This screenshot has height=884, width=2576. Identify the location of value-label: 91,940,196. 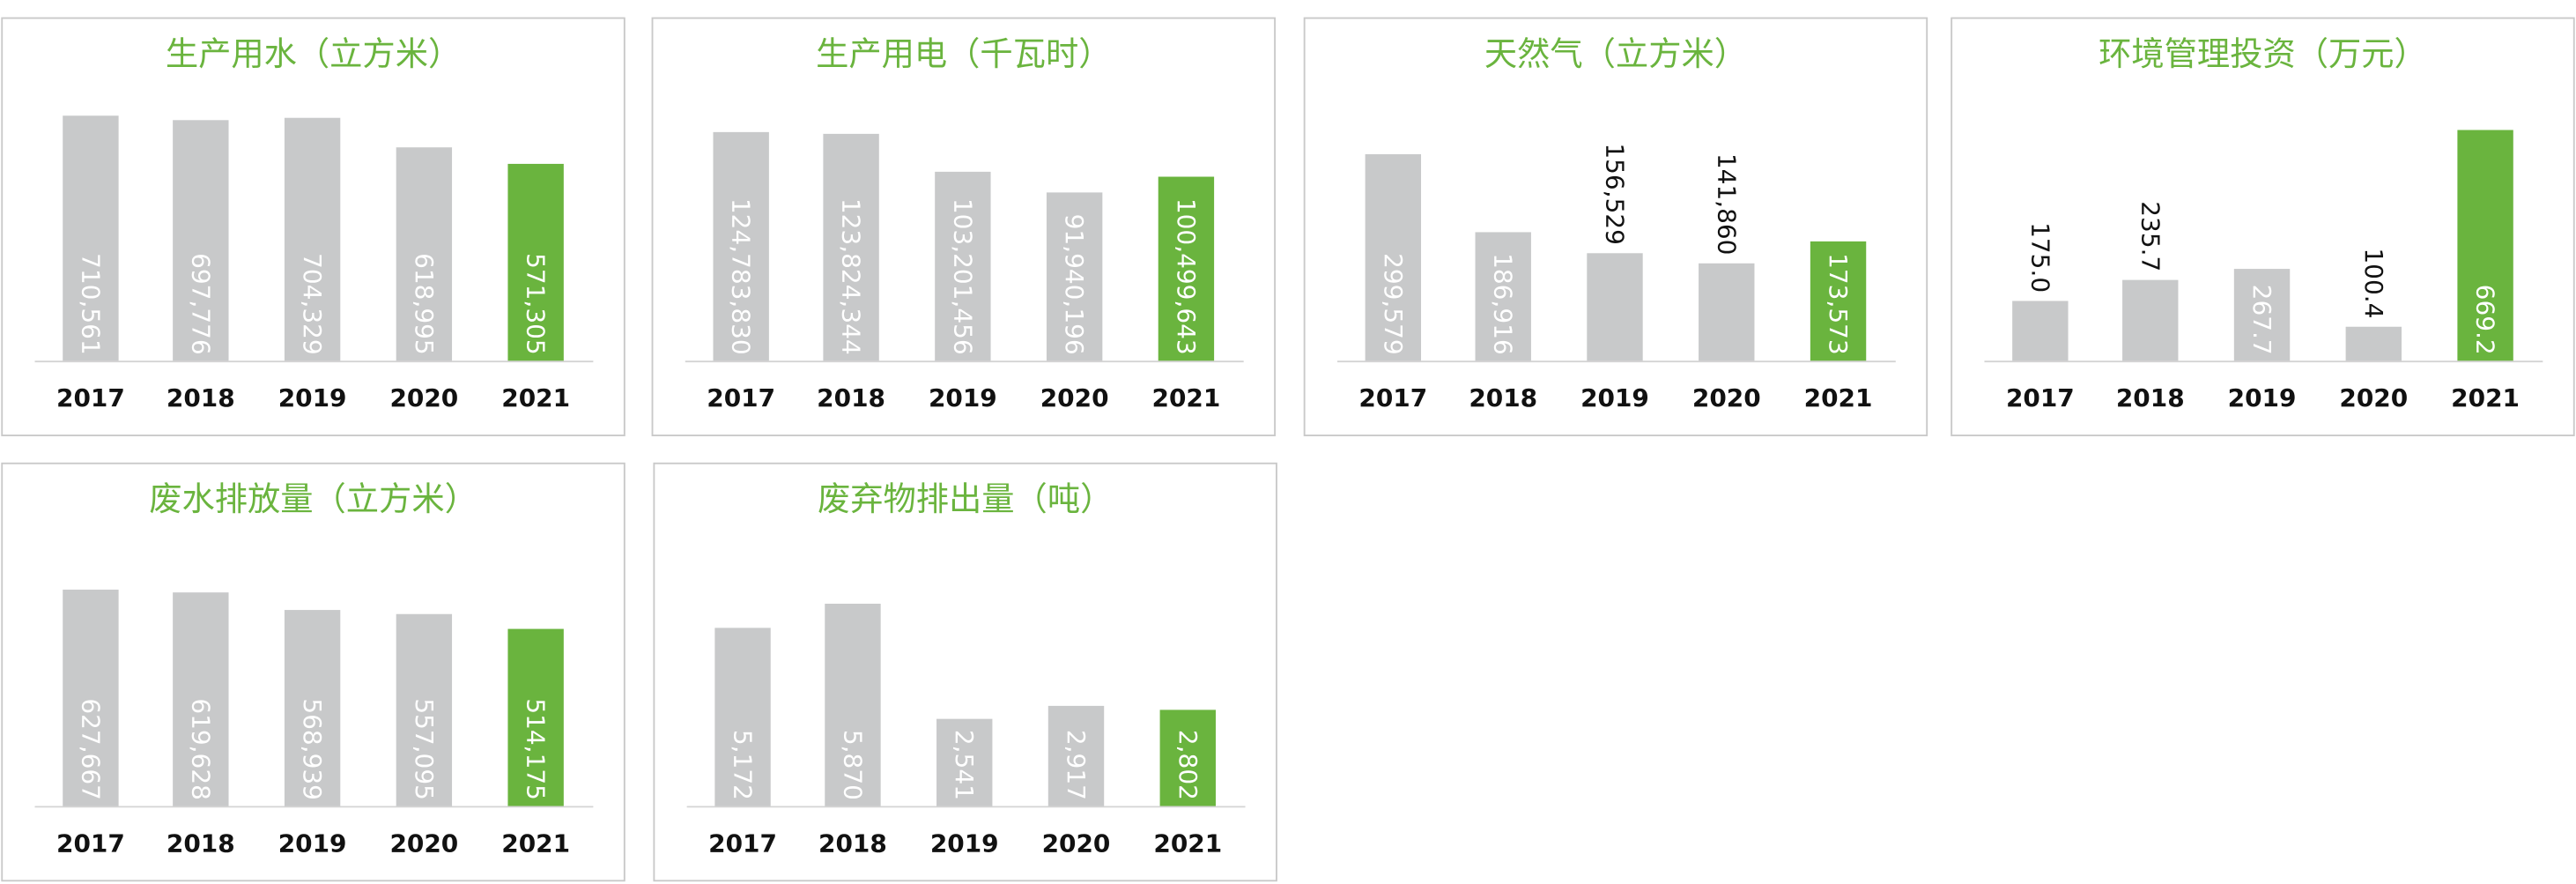
(1075, 284).